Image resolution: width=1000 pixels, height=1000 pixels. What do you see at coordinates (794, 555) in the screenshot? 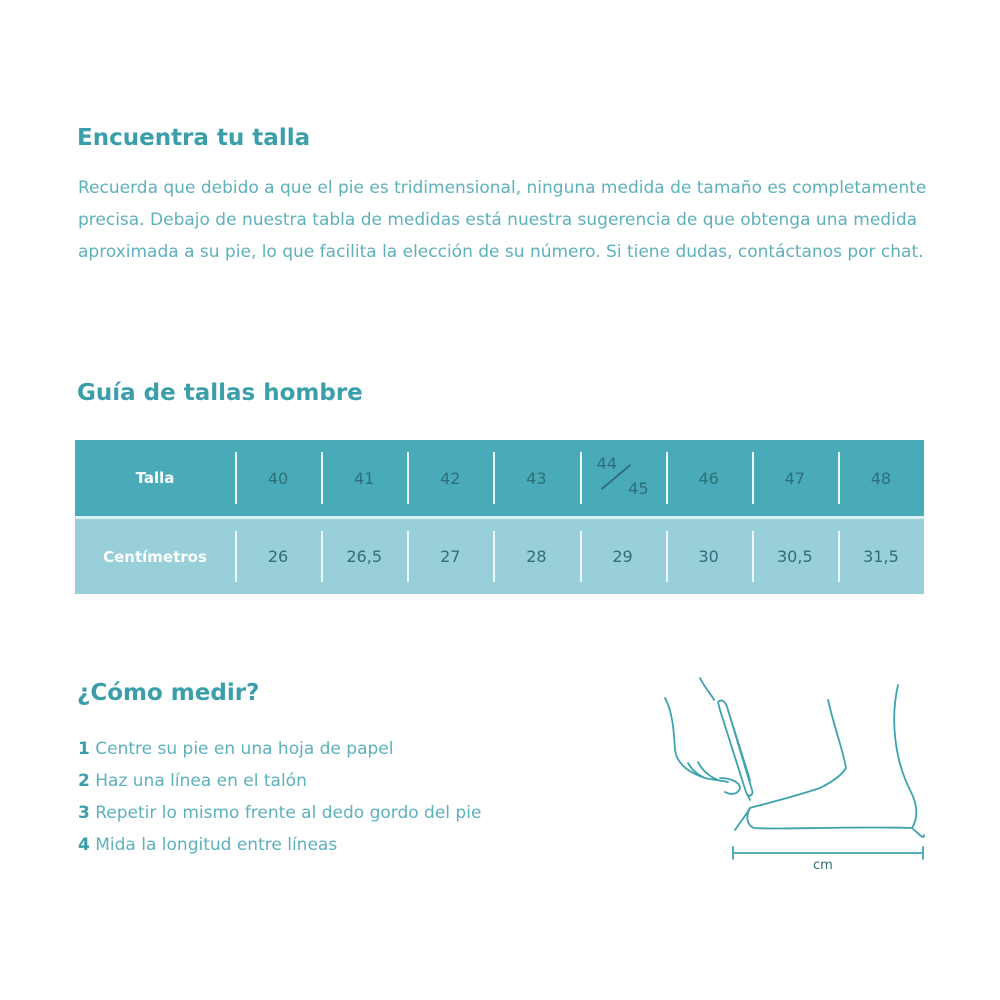
I see `cm-cell: 30,5` at bounding box center [794, 555].